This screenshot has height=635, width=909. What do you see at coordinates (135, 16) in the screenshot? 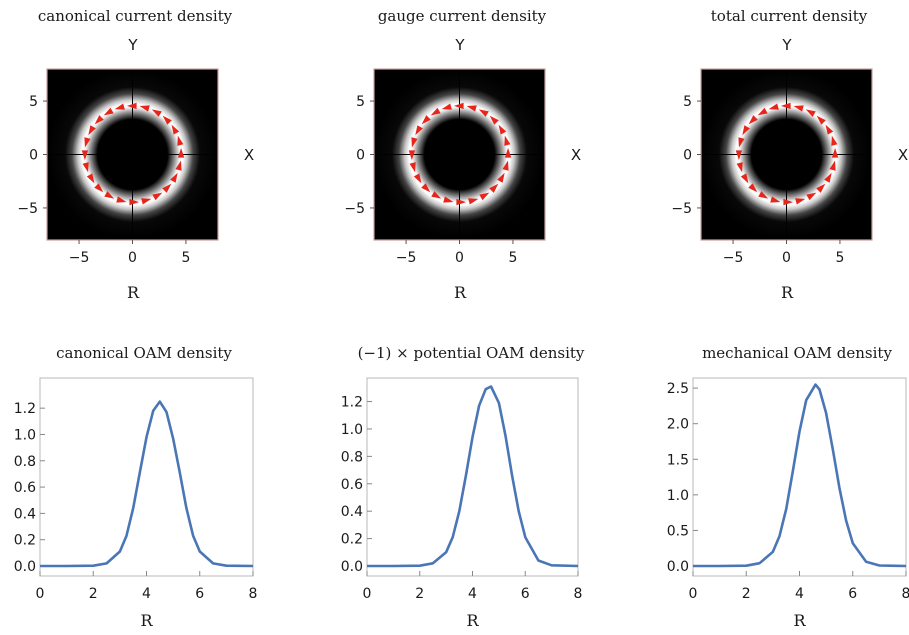
I see `plot-title: canonical current density` at bounding box center [135, 16].